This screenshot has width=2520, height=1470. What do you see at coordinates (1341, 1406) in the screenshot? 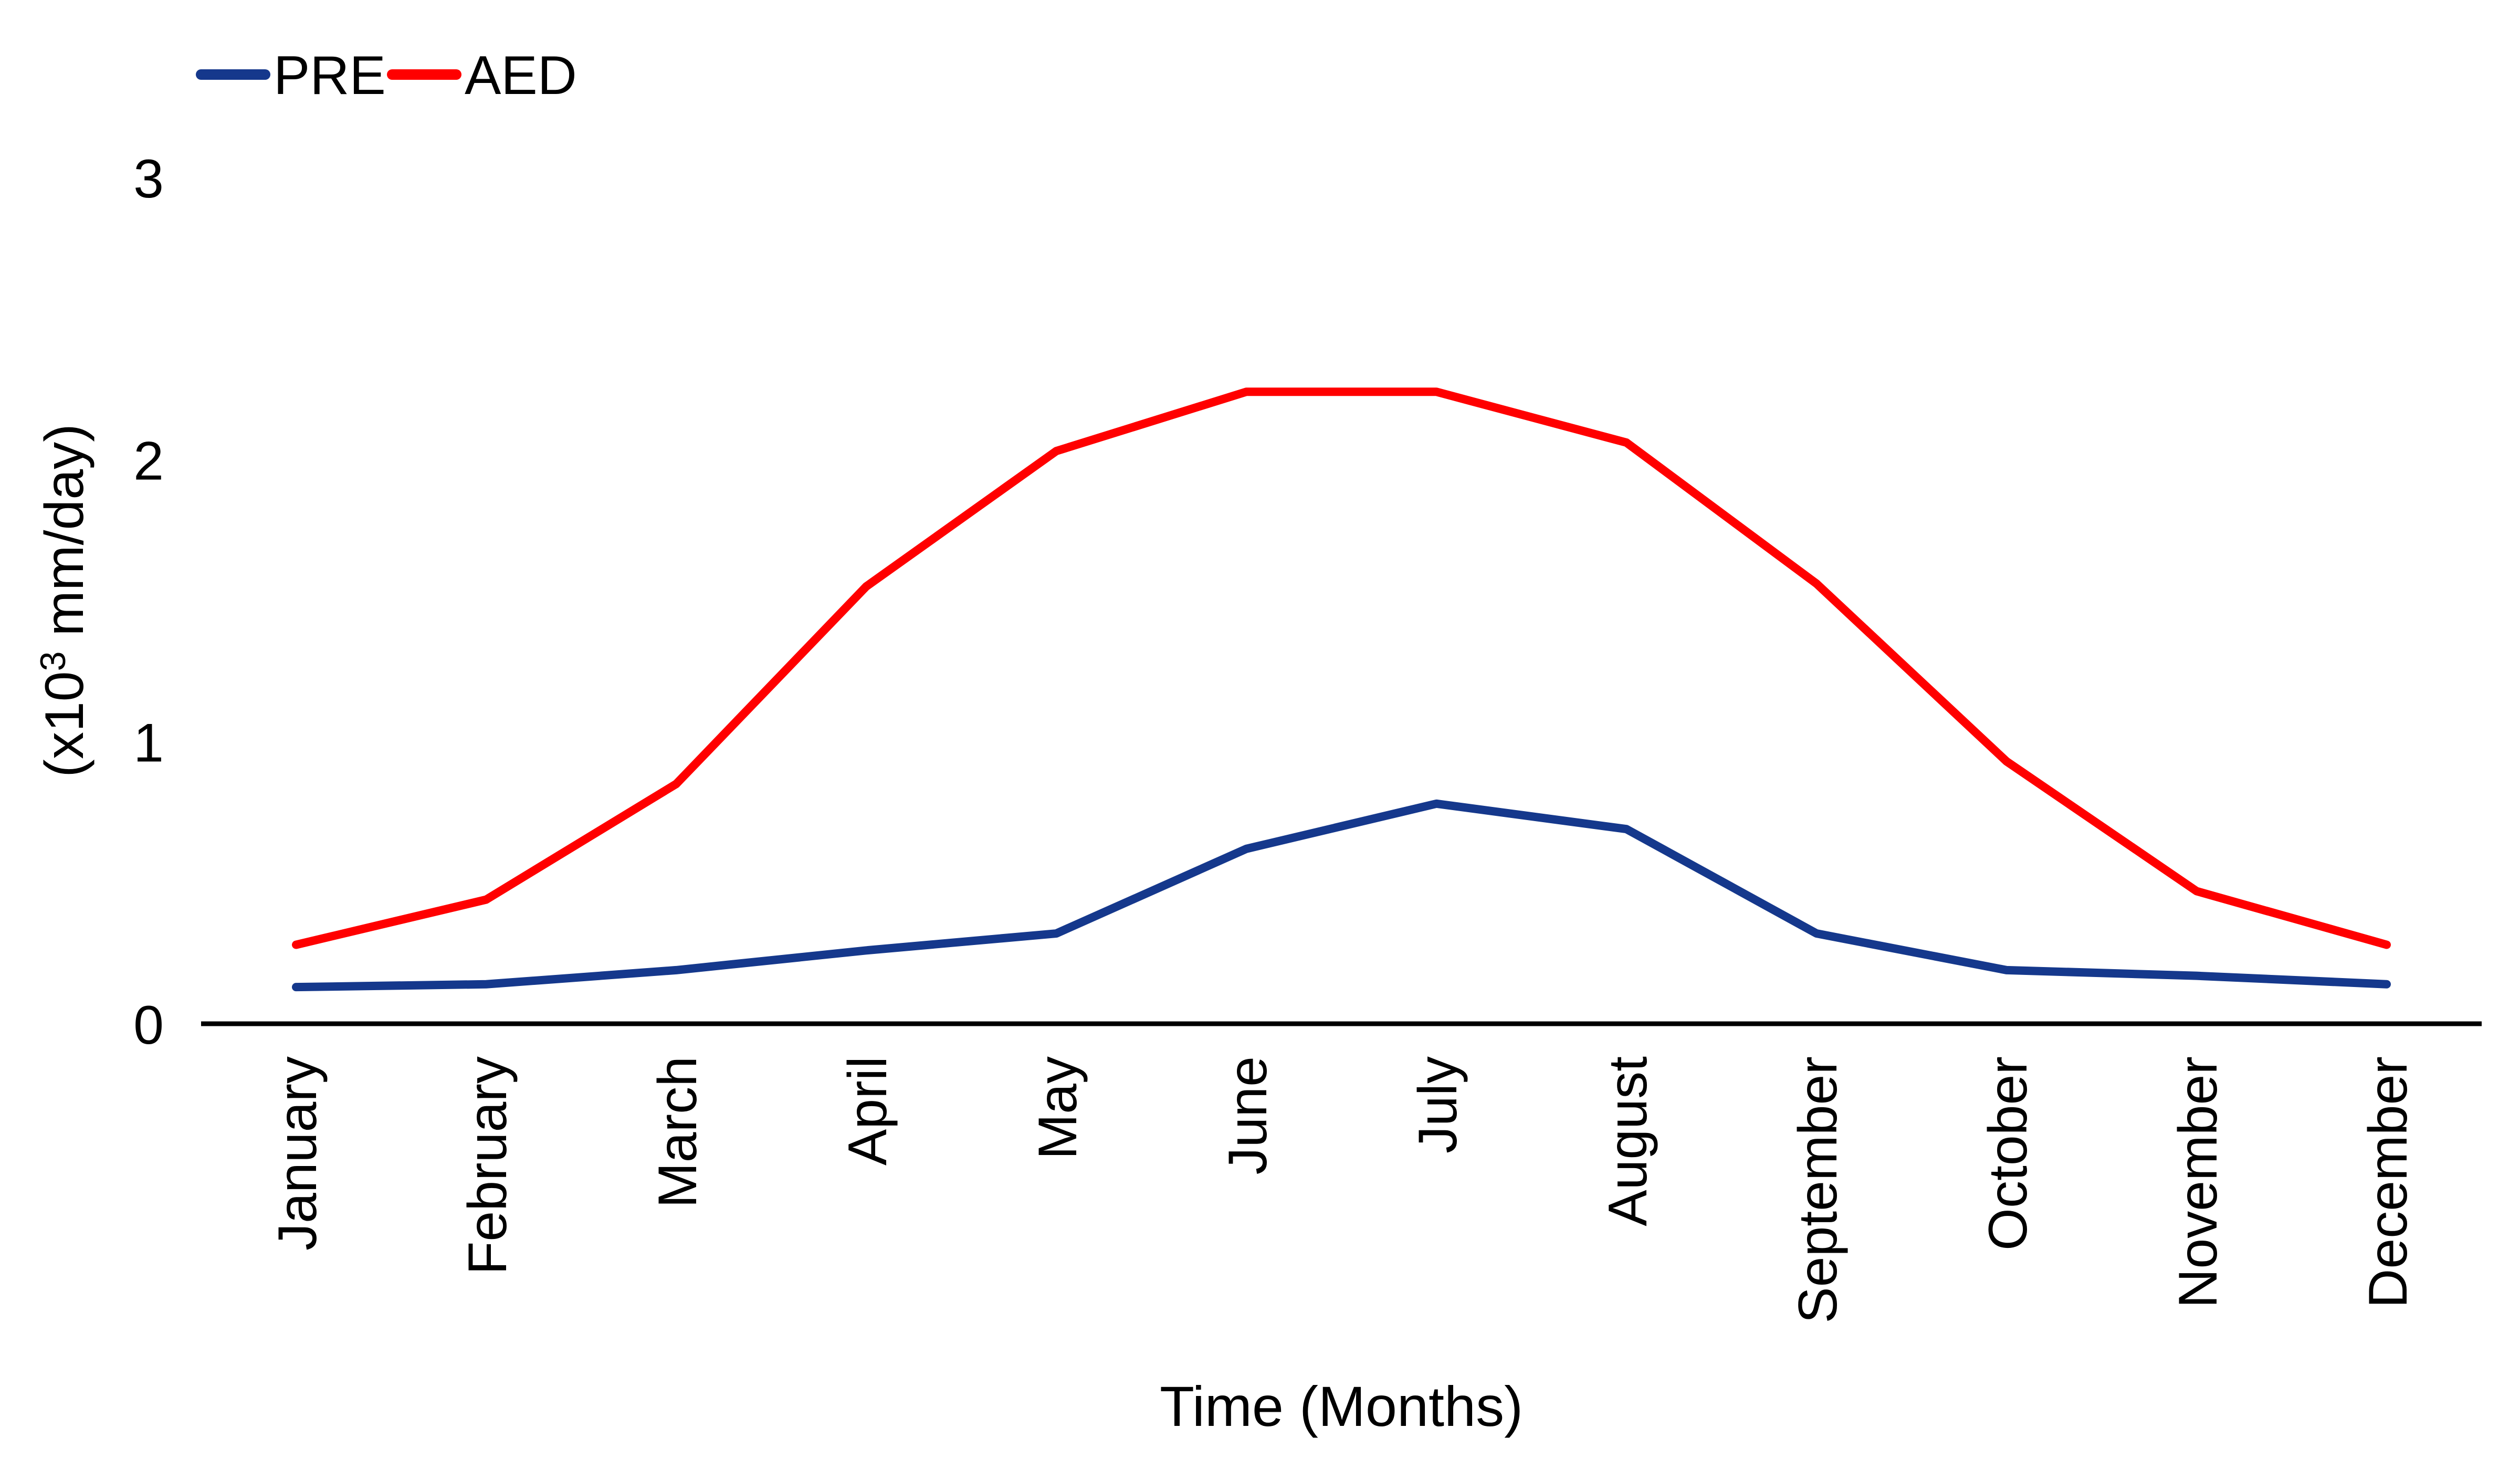
I see `x-axis-title: Time (Months)` at bounding box center [1341, 1406].